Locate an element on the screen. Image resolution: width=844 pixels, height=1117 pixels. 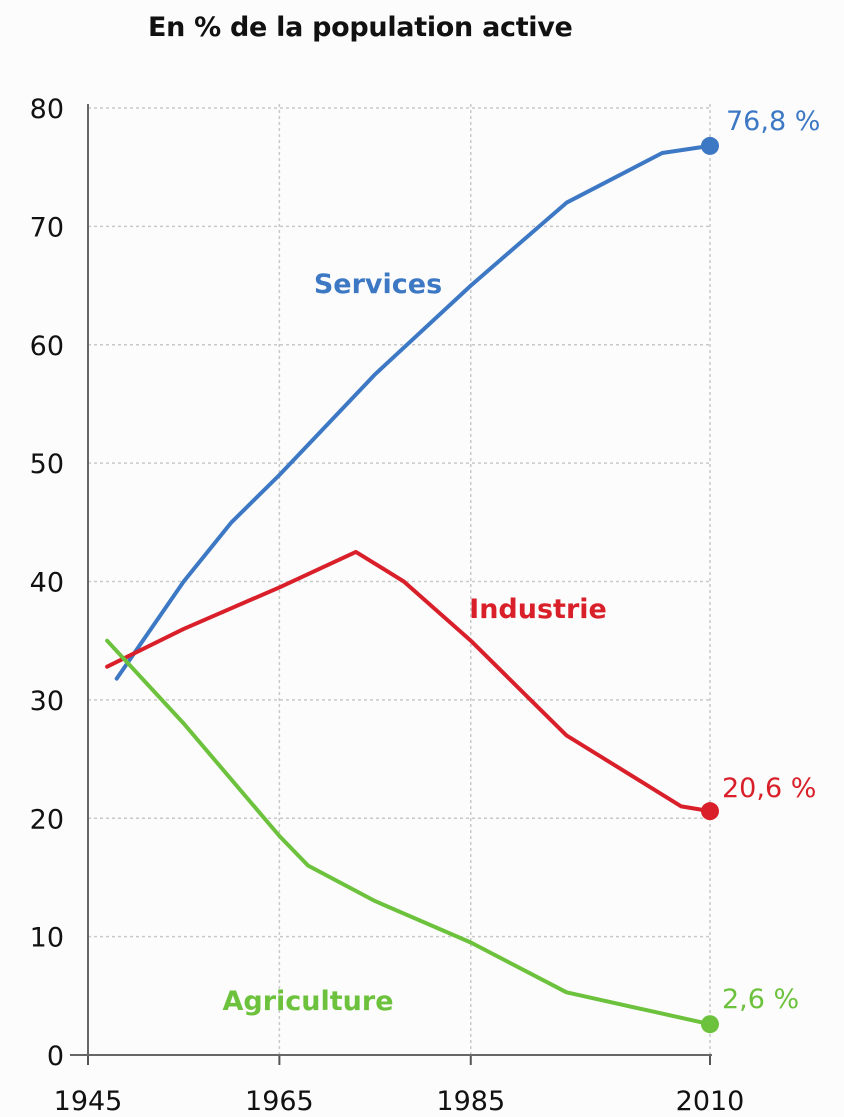
y-tick-label: 70 is located at coordinates (47, 227).